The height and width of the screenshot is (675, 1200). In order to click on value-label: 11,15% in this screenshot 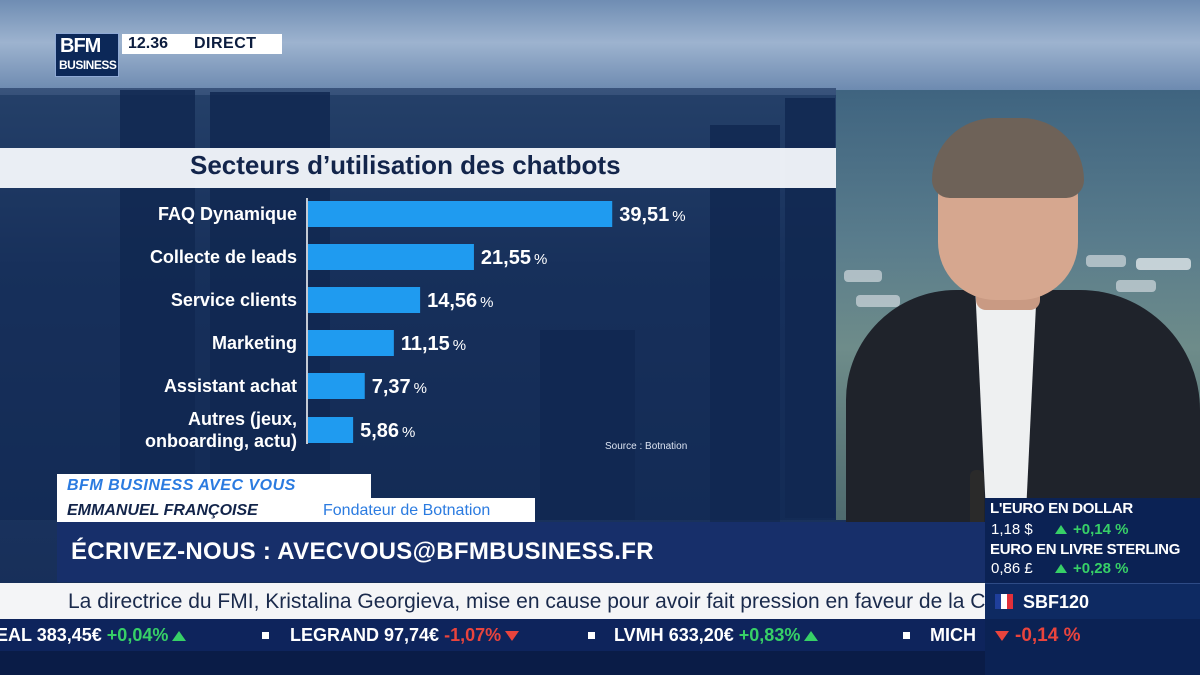, I will do `click(433, 344)`.